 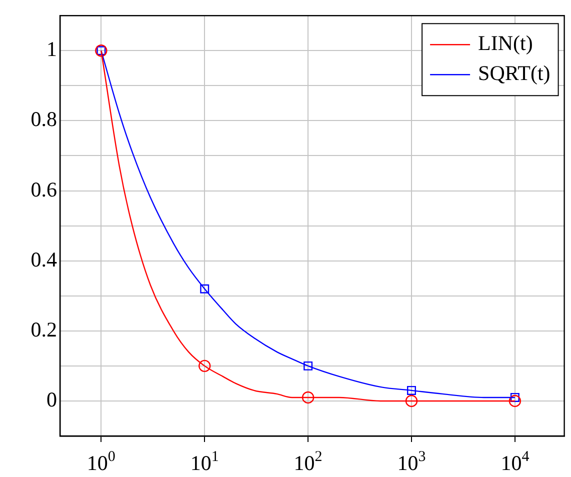 What do you see at coordinates (514, 73) in the screenshot?
I see `legend-label: SQRT(t)` at bounding box center [514, 73].